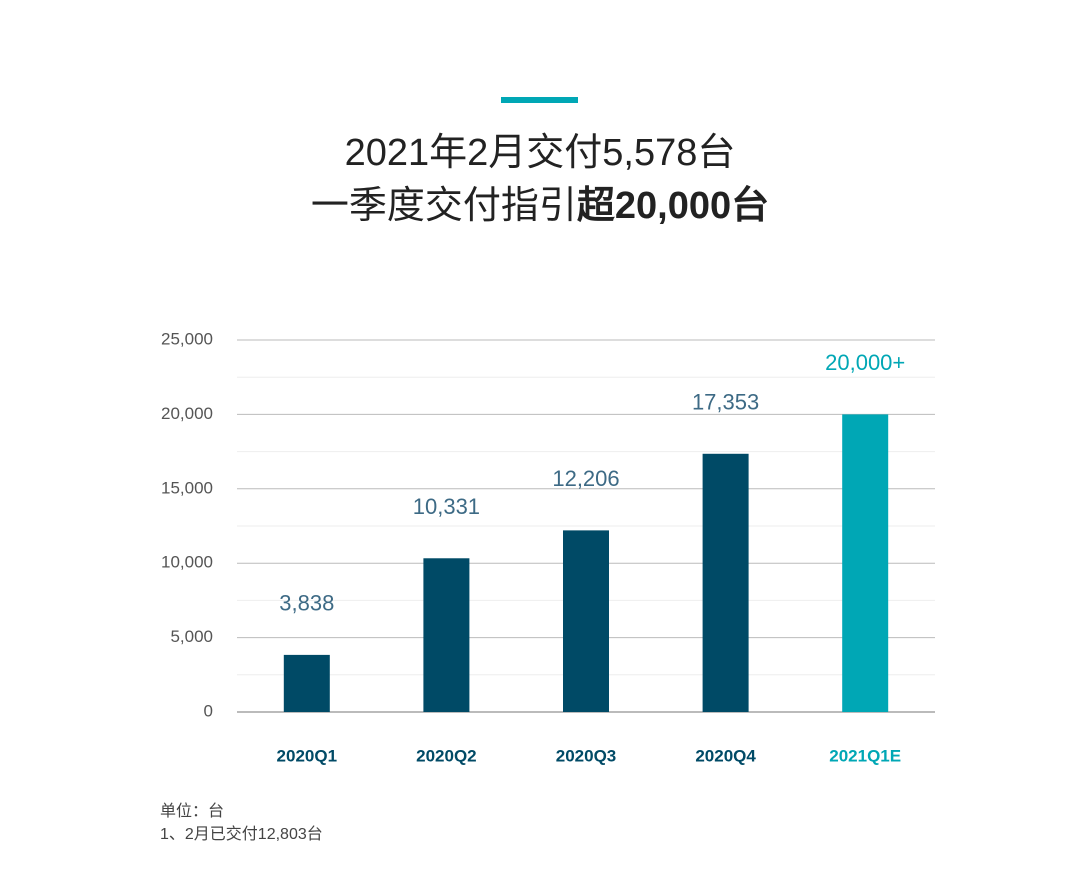  What do you see at coordinates (444, 206) in the screenshot?
I see `subtitle-normal: 一季度交付指引` at bounding box center [444, 206].